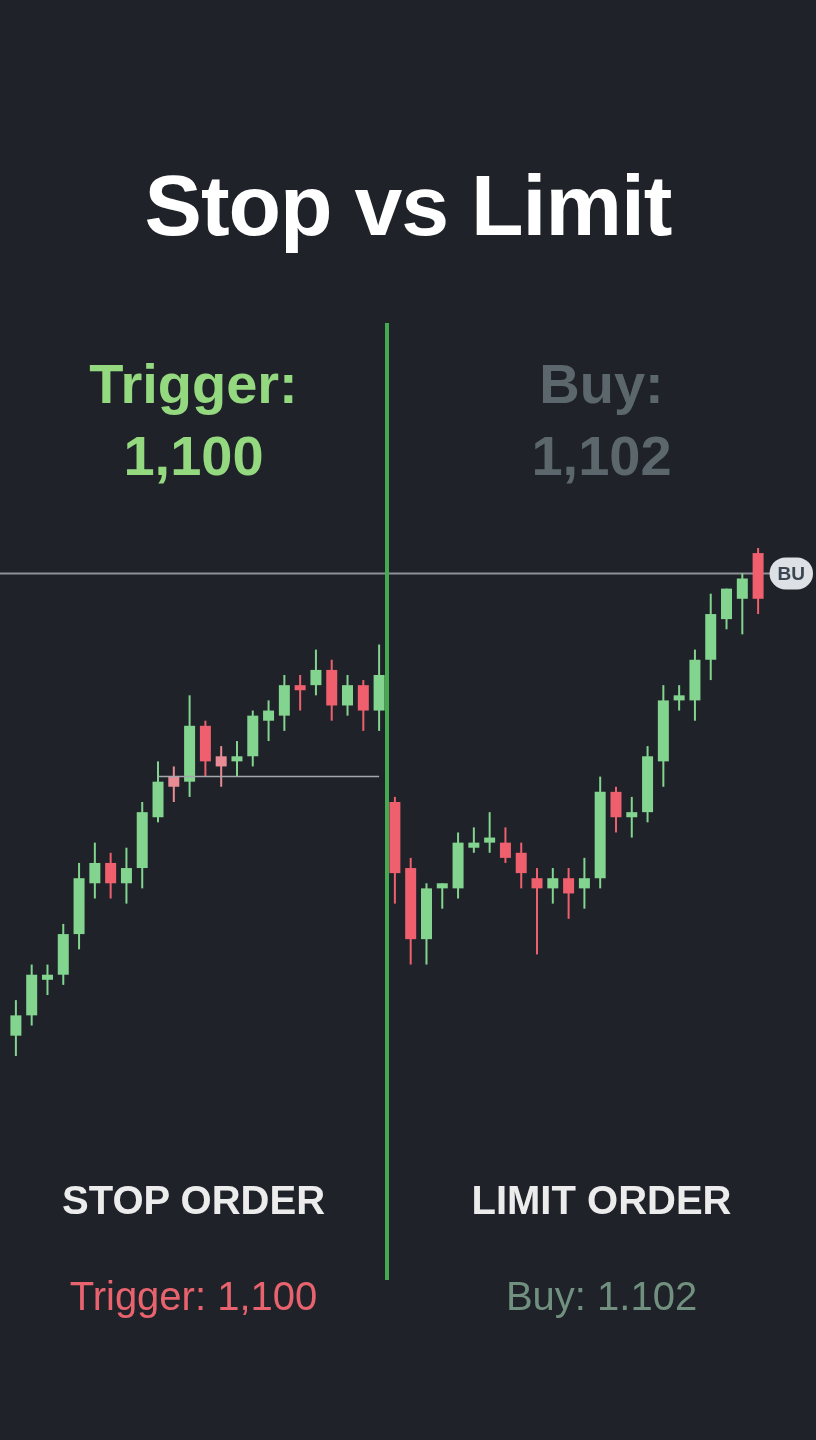 This screenshot has width=816, height=1440. Describe the element at coordinates (601, 420) in the screenshot. I see `text: Buy: 1,102` at that location.